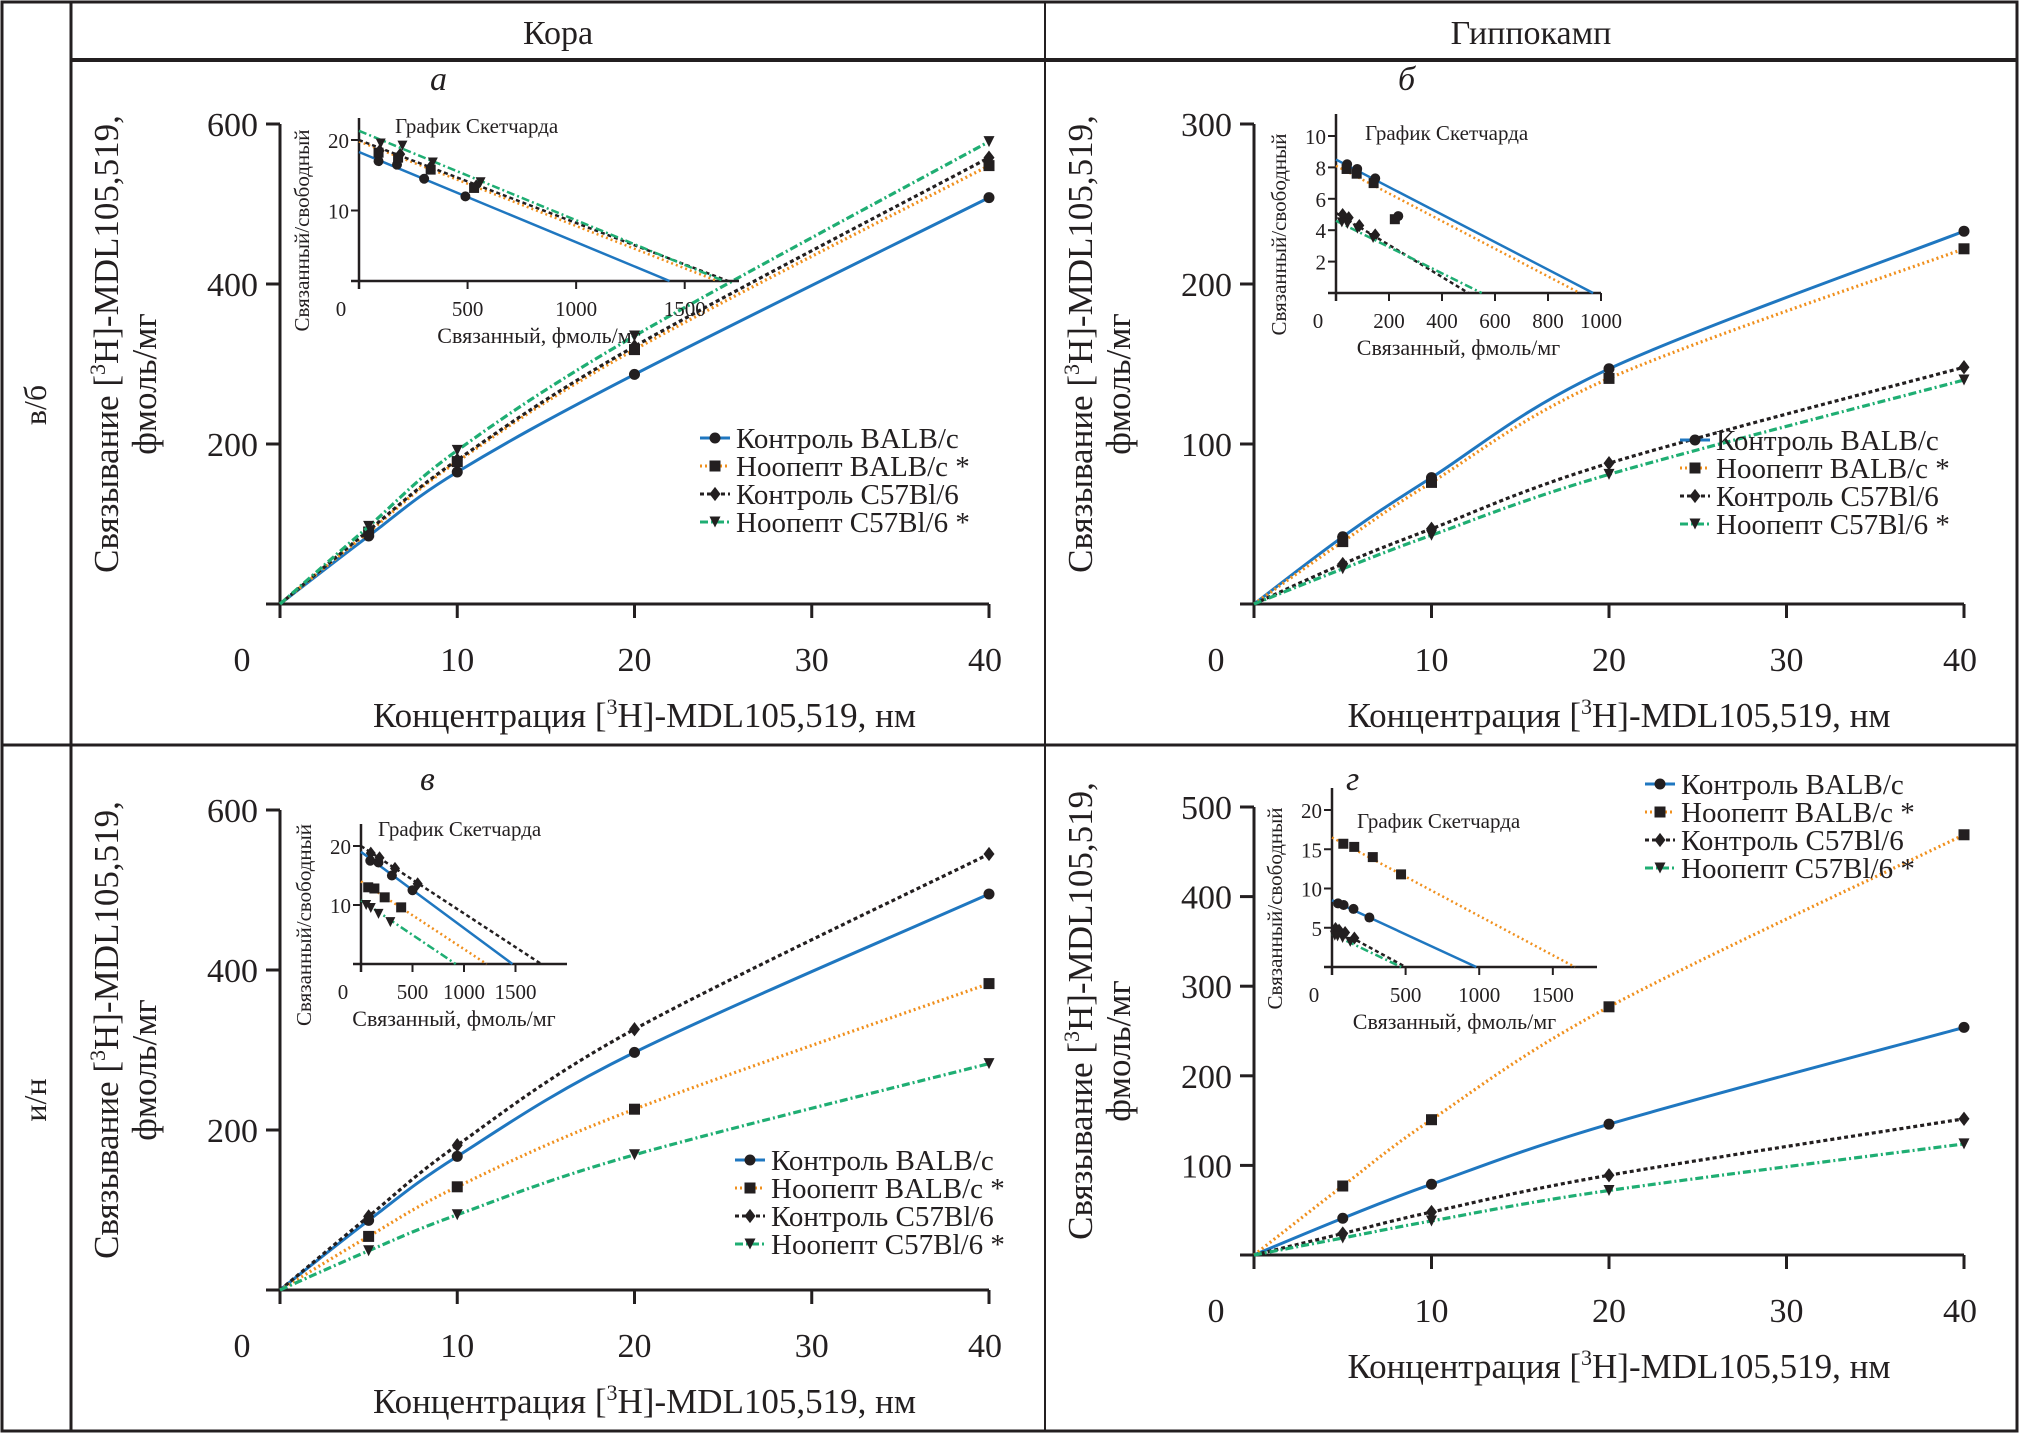  What do you see at coordinates (35, 405) in the screenshot?
I see `row-label-ip: в/б` at bounding box center [35, 405].